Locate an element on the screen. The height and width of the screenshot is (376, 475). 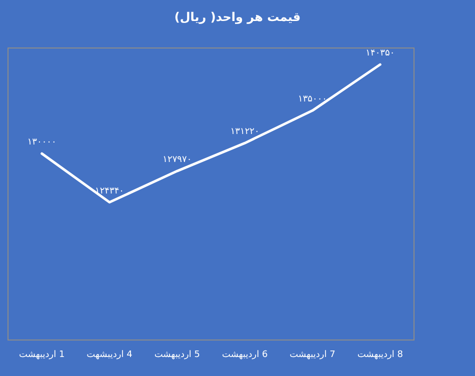
data-label: ۱۴۰۳۵۰ is located at coordinates (380, 53).